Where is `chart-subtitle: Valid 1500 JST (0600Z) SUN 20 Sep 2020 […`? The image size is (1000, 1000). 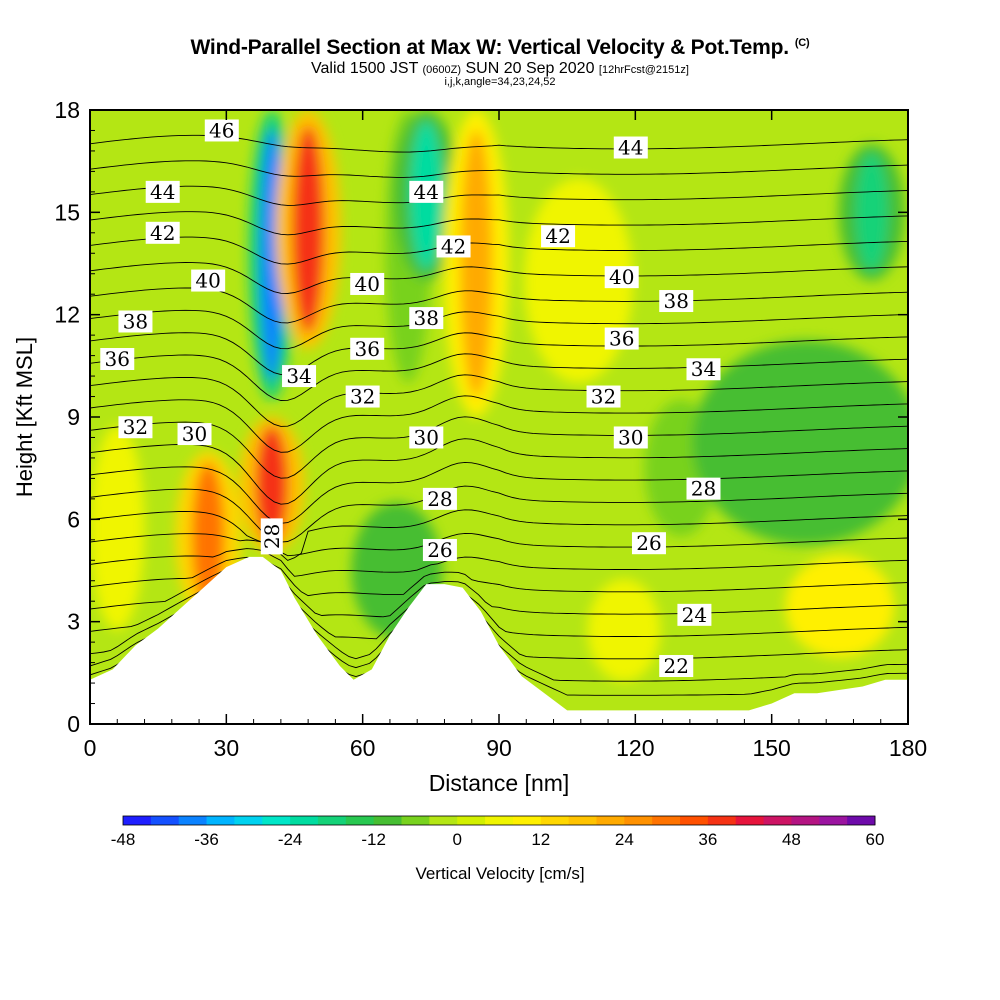 chart-subtitle: Valid 1500 JST (0600Z) SUN 20 Sep 2020 [… is located at coordinates (500, 69).